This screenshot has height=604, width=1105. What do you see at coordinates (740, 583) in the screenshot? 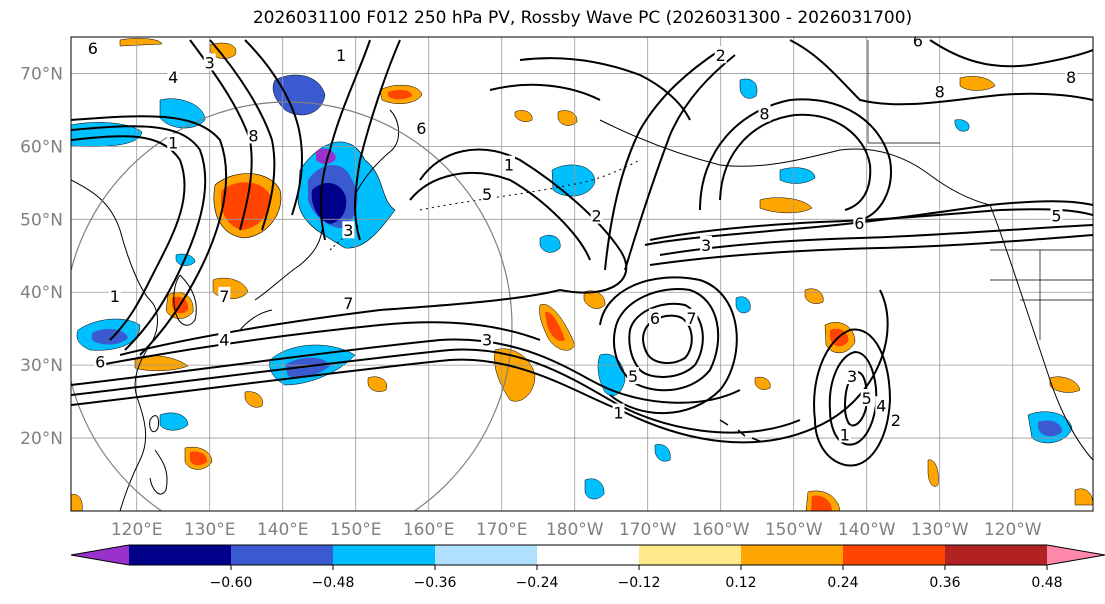
I see `colorbar-tick-label: 0.12` at bounding box center [740, 583].